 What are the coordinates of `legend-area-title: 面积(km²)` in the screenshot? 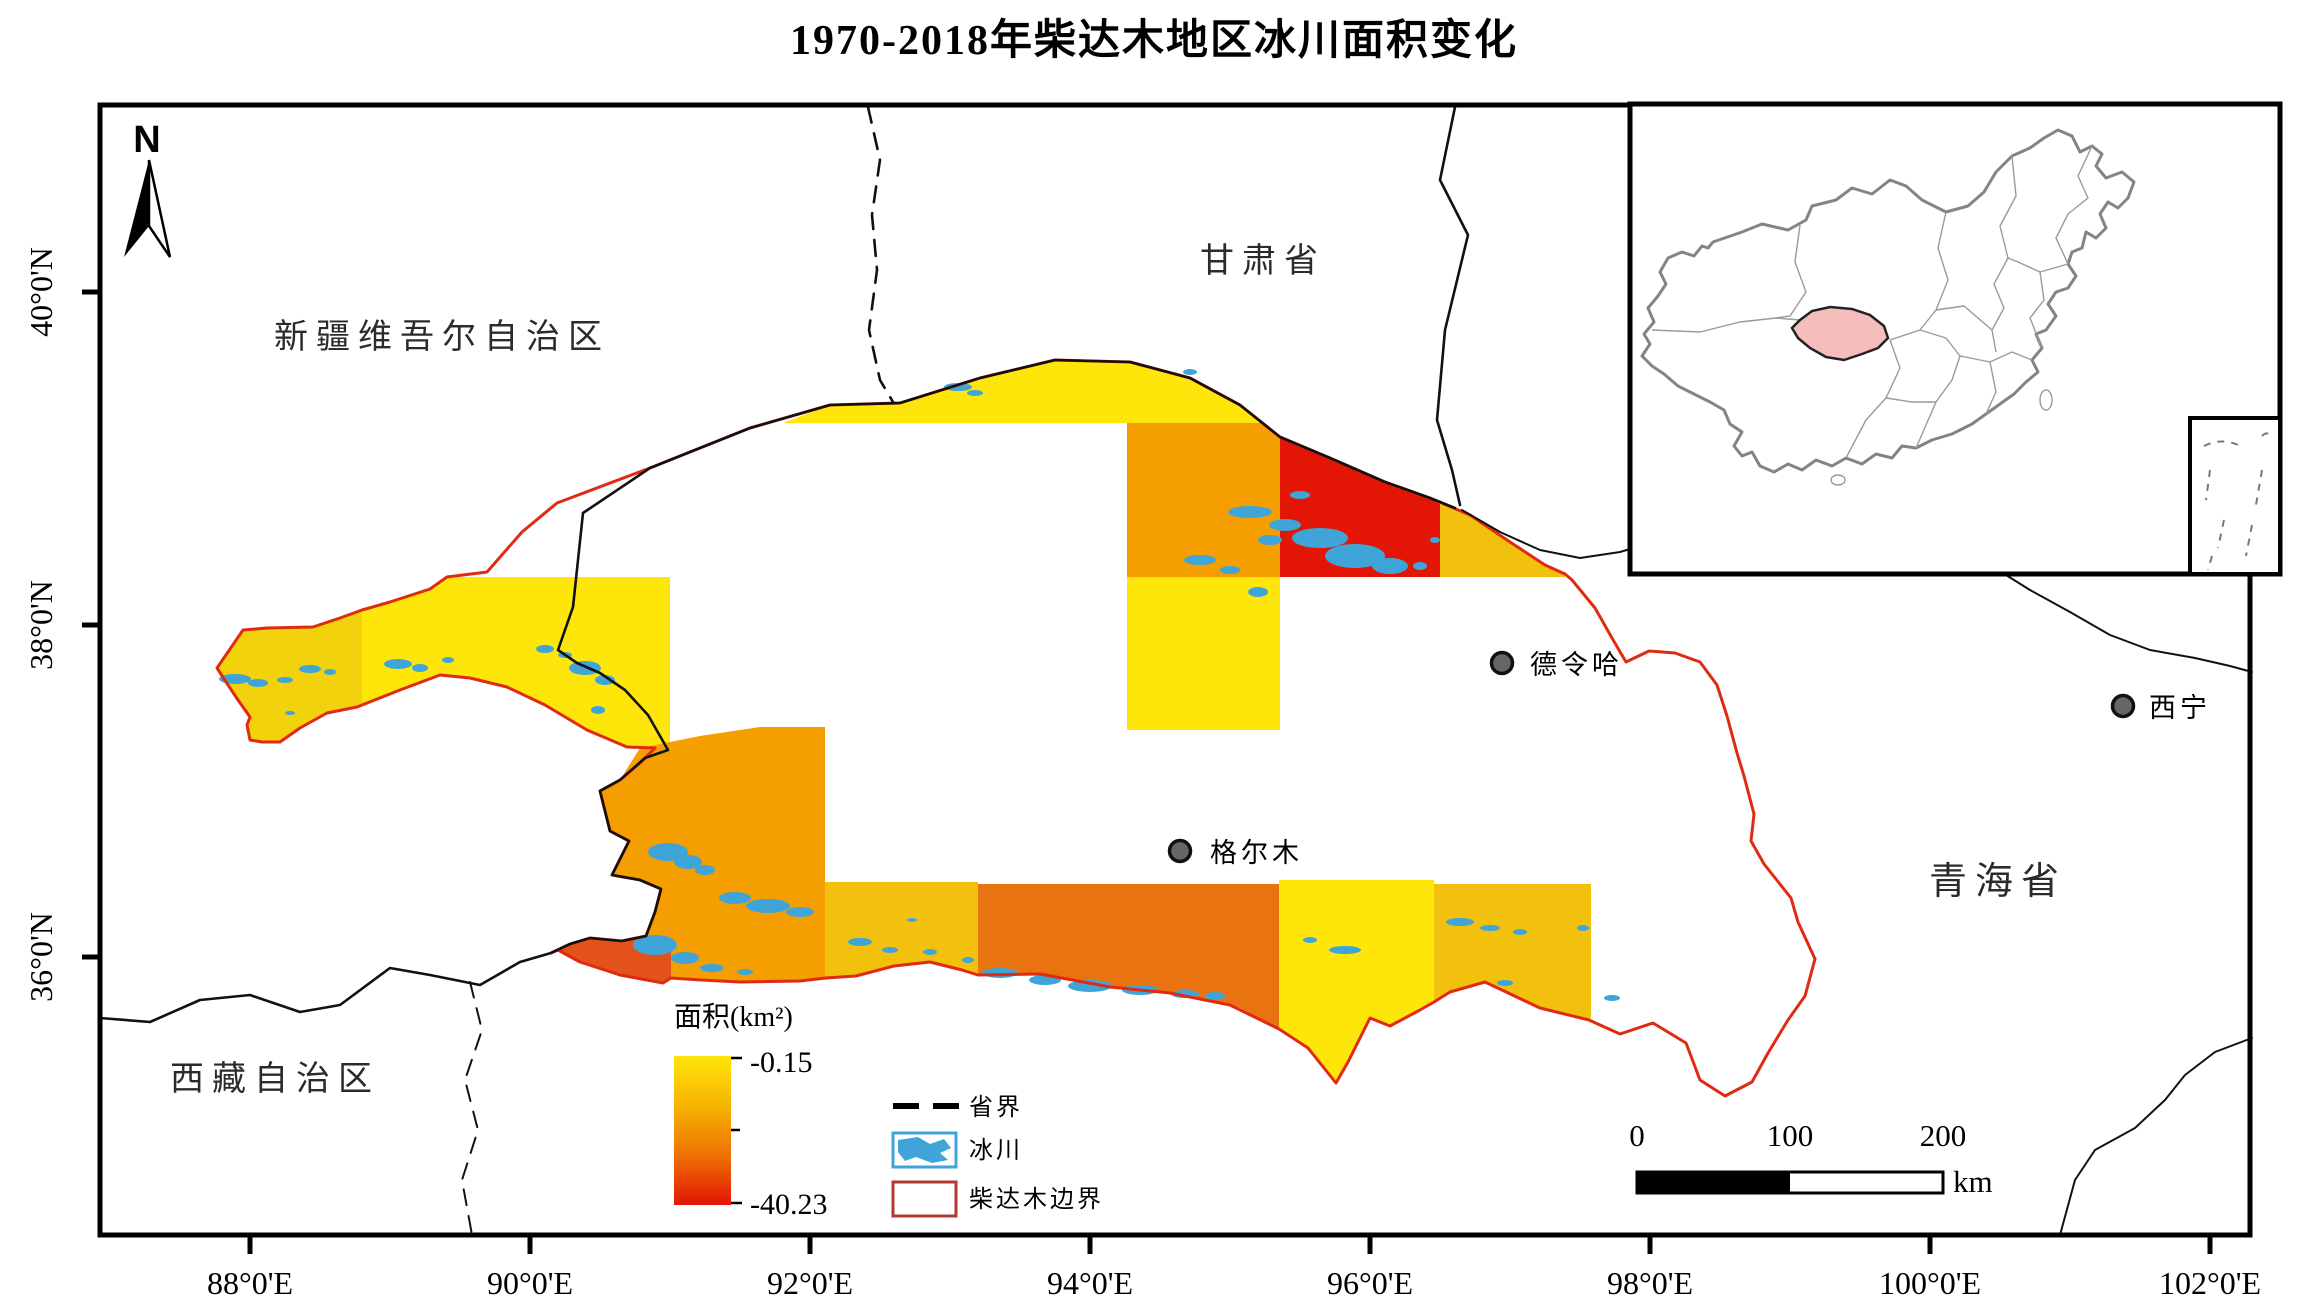 It's located at (733, 1017).